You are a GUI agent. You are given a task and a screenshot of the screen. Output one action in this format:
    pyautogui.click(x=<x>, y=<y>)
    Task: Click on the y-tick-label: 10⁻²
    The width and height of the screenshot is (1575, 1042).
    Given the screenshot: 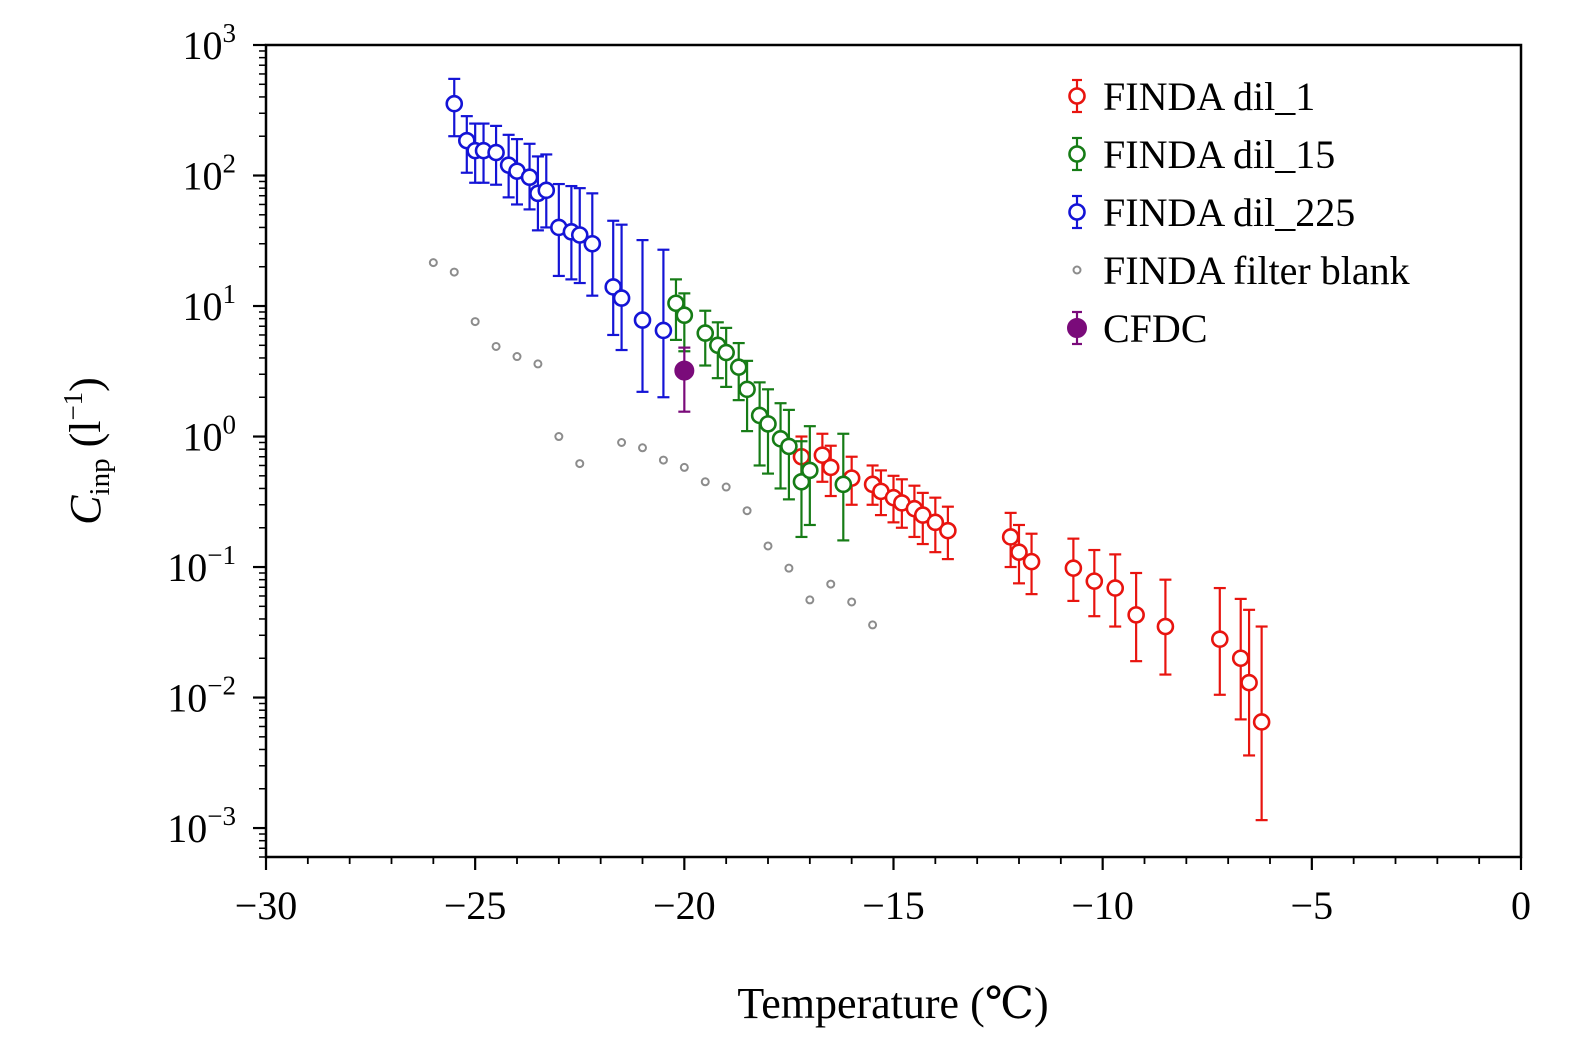 What is the action you would take?
    pyautogui.click(x=201, y=696)
    